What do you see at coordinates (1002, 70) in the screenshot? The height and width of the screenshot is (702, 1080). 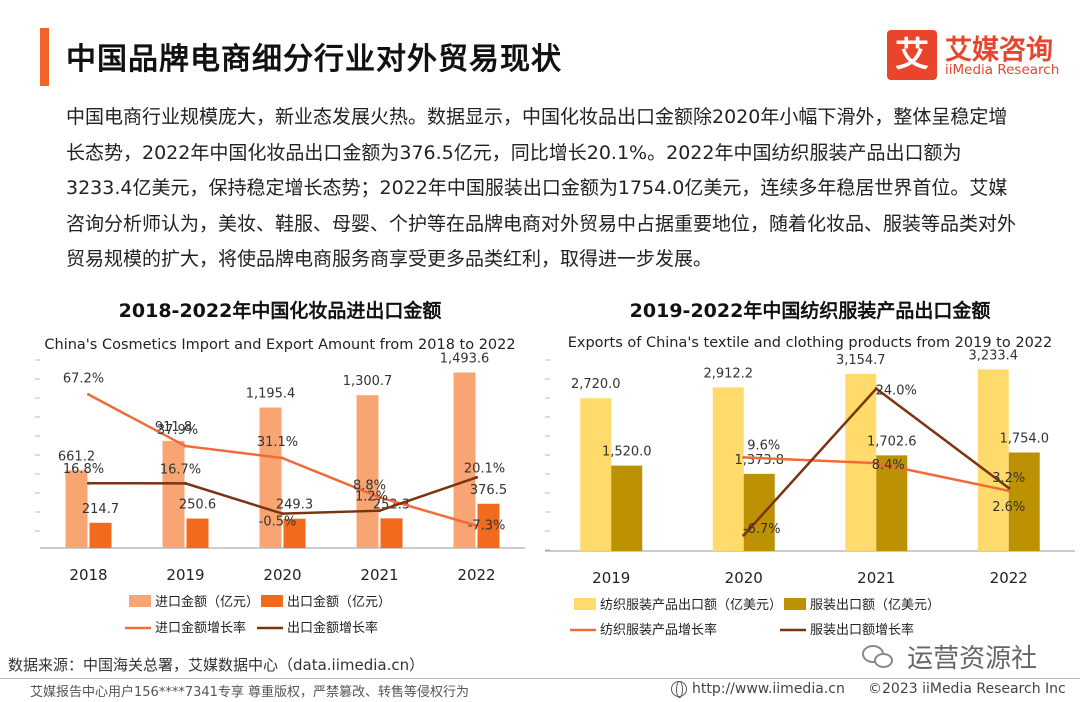 I see `logo-en-text: iiMedia Research` at bounding box center [1002, 70].